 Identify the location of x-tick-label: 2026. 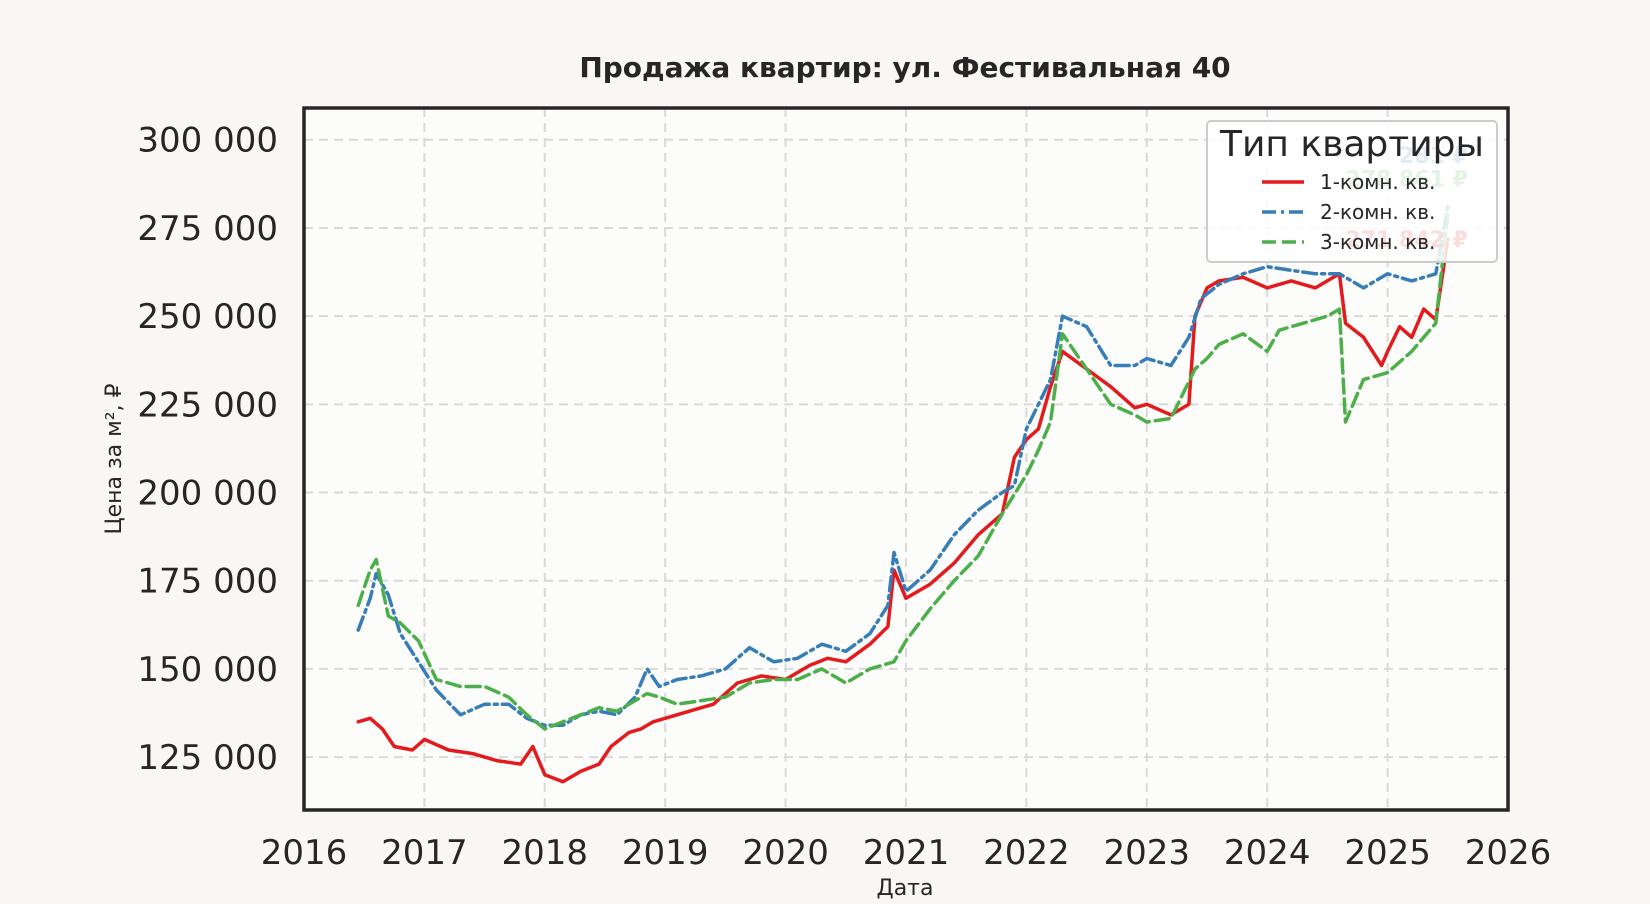
(1508, 853).